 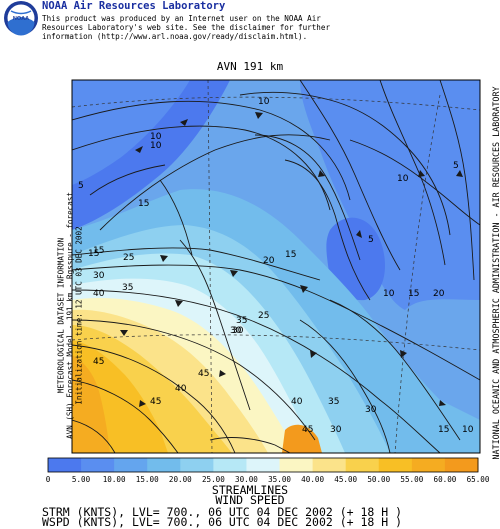 What do you see at coordinates (250, 66) in the screenshot?
I see `map-title: AVN 191 km` at bounding box center [250, 66].